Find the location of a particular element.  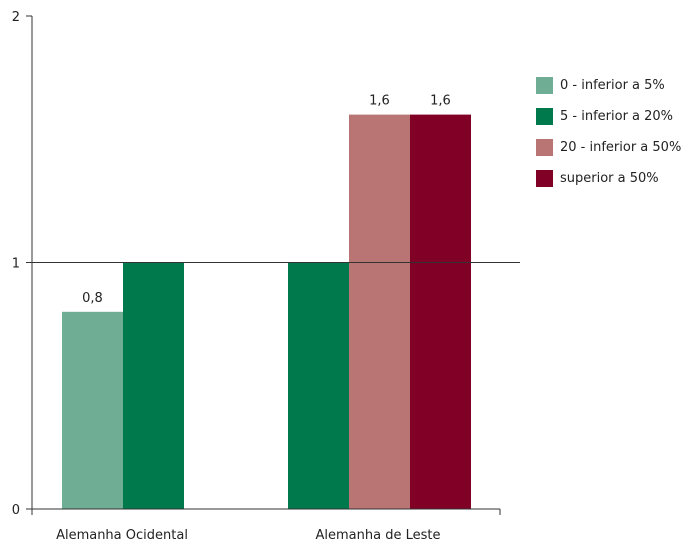

legend-item: 5 - inferior a 20% is located at coordinates (614, 116).